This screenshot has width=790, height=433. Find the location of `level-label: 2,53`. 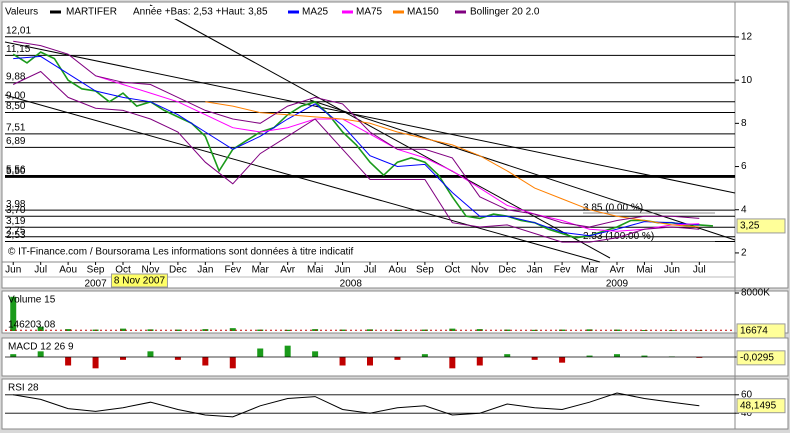

level-label: 2,53 is located at coordinates (16, 235).